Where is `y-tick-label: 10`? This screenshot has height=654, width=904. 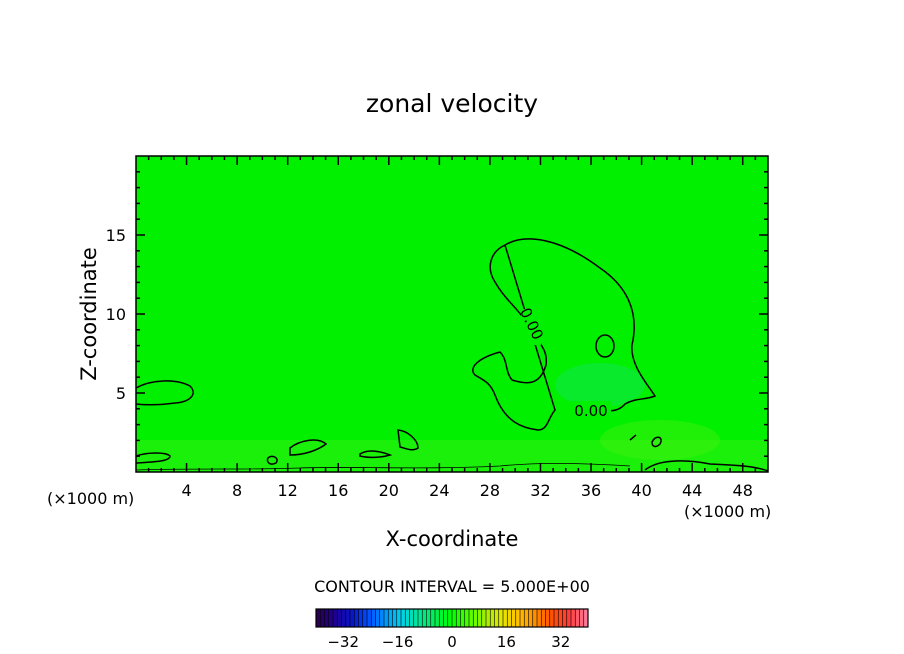 y-tick-label: 10 is located at coordinates (116, 314).